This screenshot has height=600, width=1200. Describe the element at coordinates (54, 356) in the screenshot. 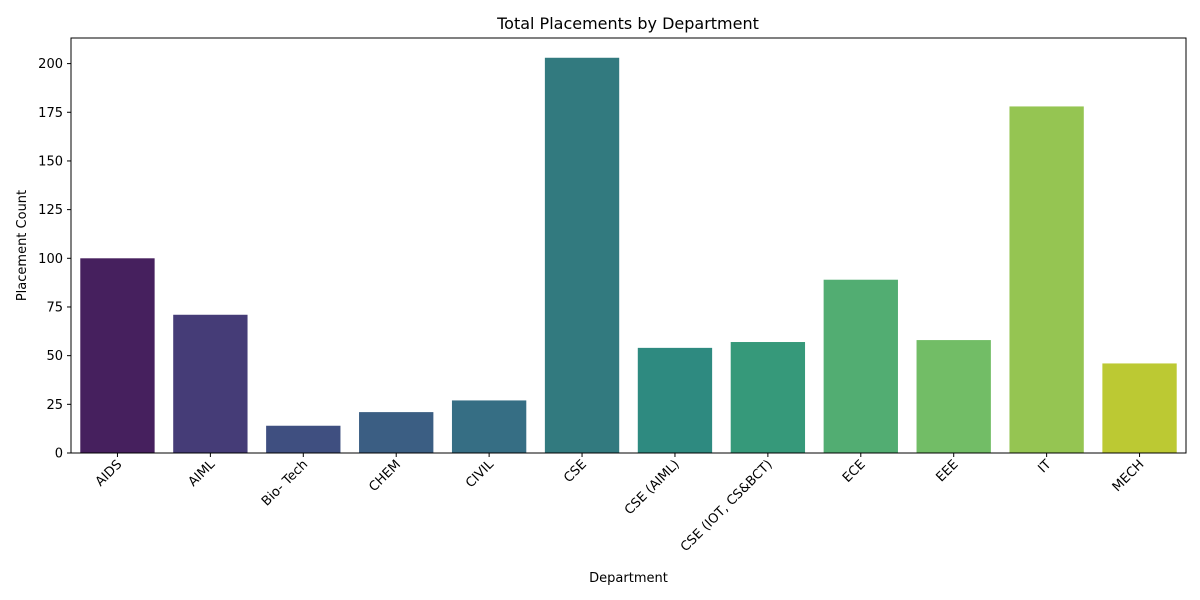

I see `y-tick-label: 50` at that location.